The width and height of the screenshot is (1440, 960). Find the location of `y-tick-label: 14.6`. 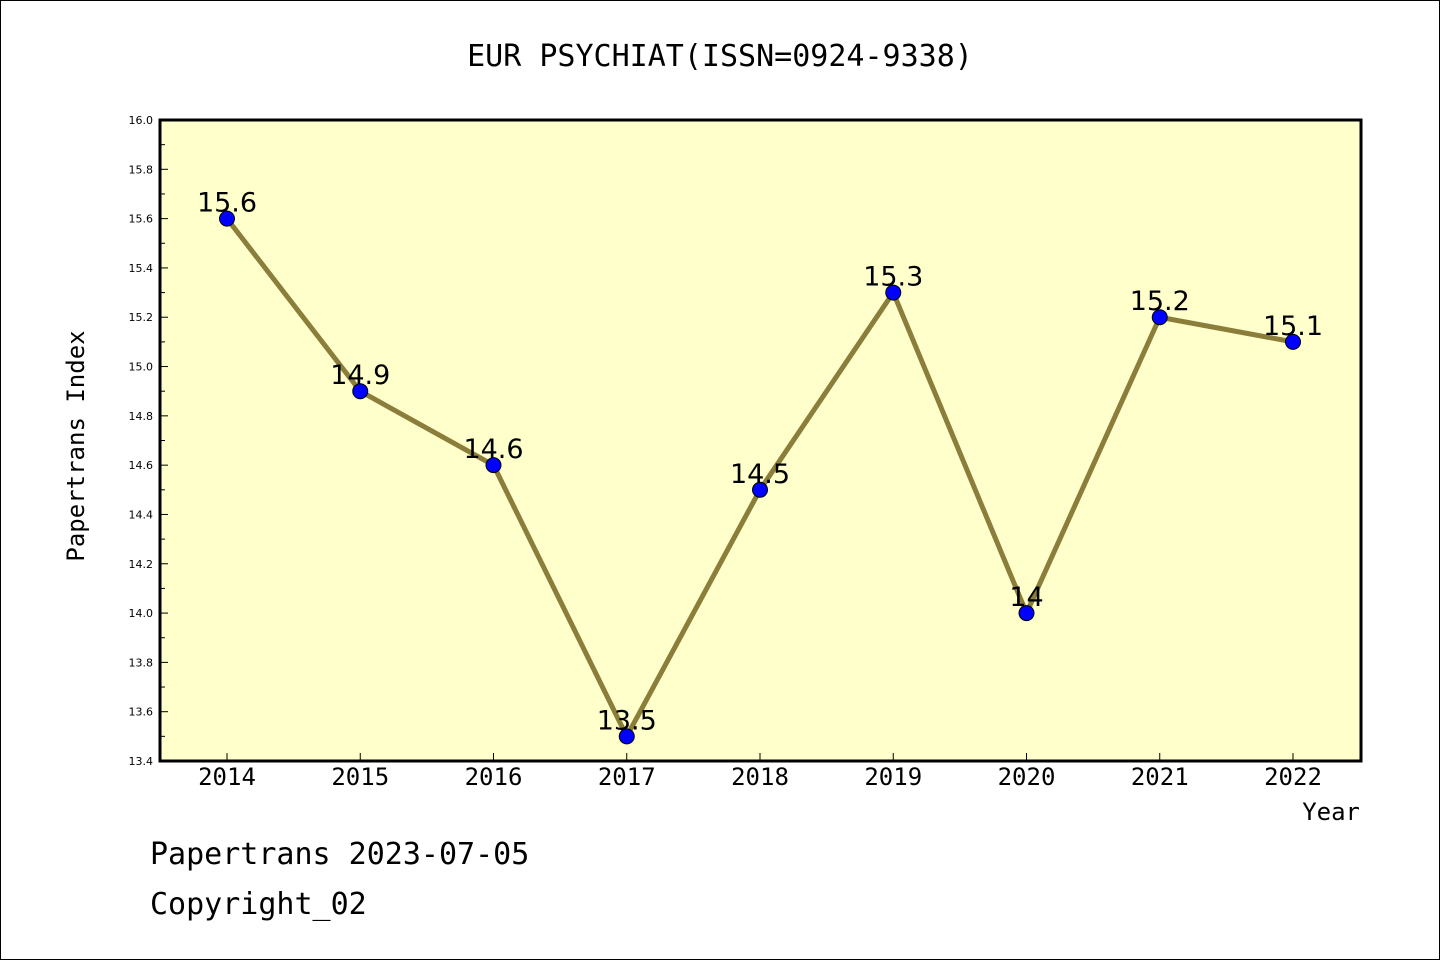

y-tick-label: 14.6 is located at coordinates (141, 465).